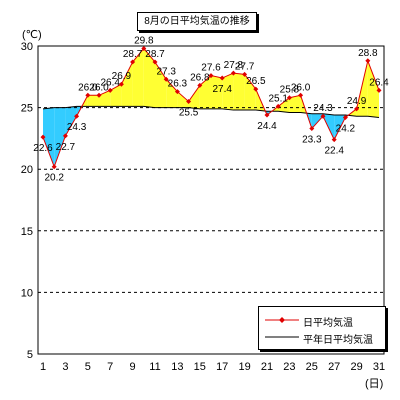 This screenshot has width=400, height=400. Describe the element at coordinates (301, 87) in the screenshot. I see `data-label-day-24: 26.0` at that location.